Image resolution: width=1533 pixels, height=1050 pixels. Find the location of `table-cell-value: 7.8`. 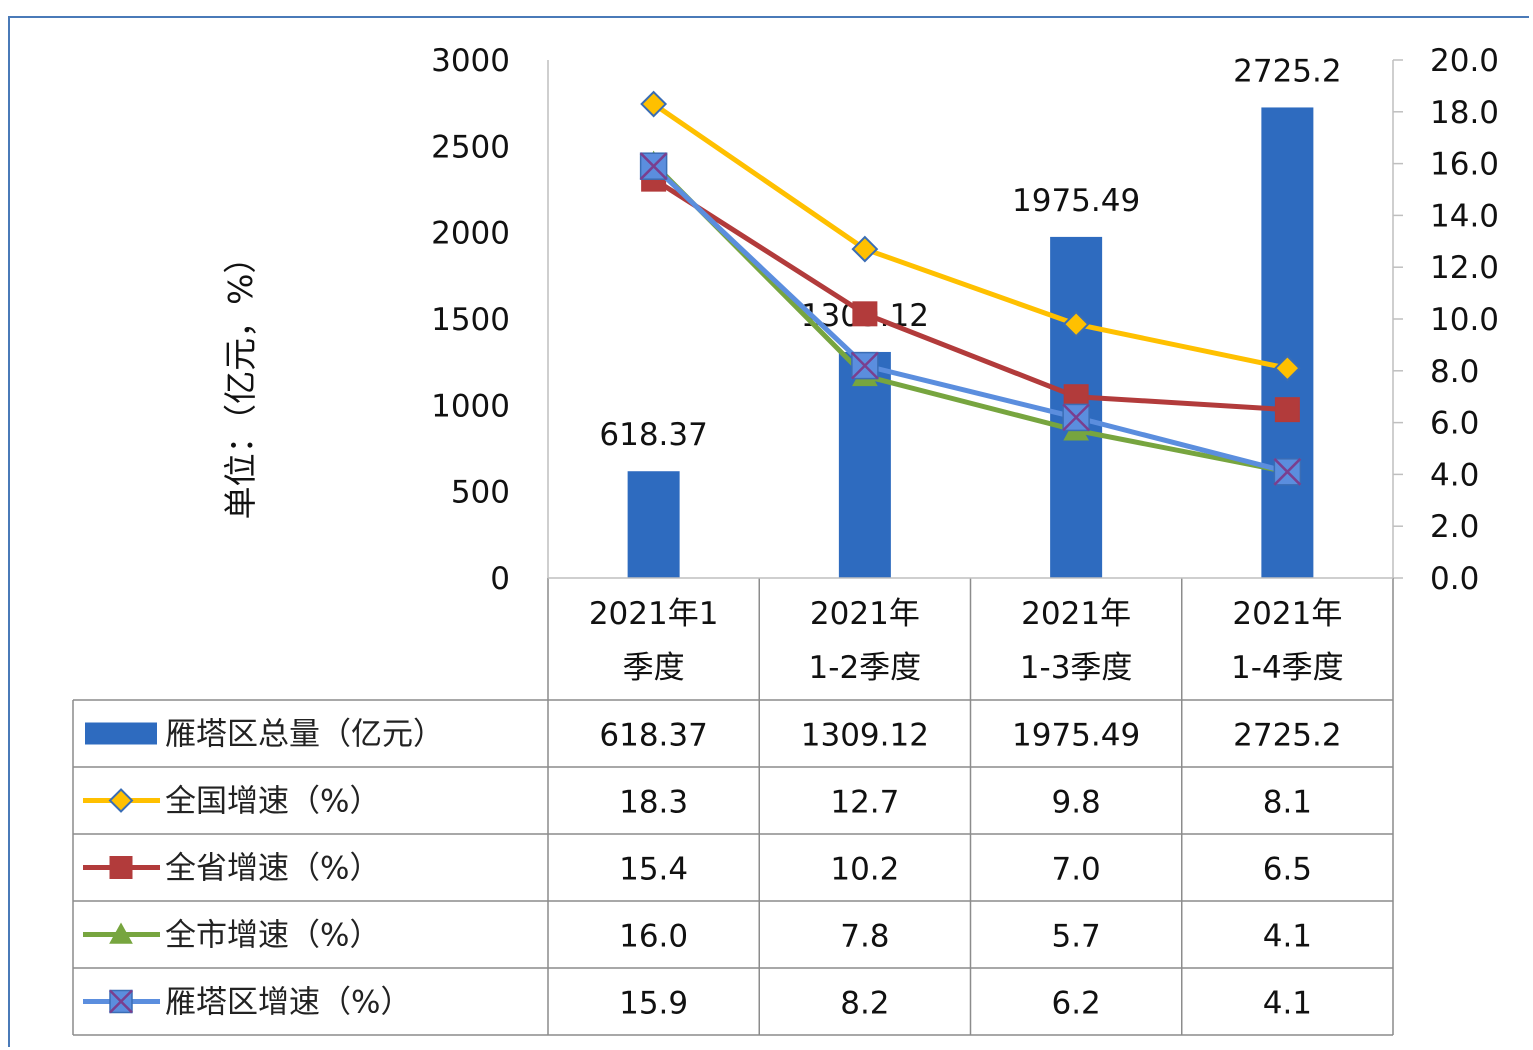

table-cell-value: 7.8 is located at coordinates (864, 937).